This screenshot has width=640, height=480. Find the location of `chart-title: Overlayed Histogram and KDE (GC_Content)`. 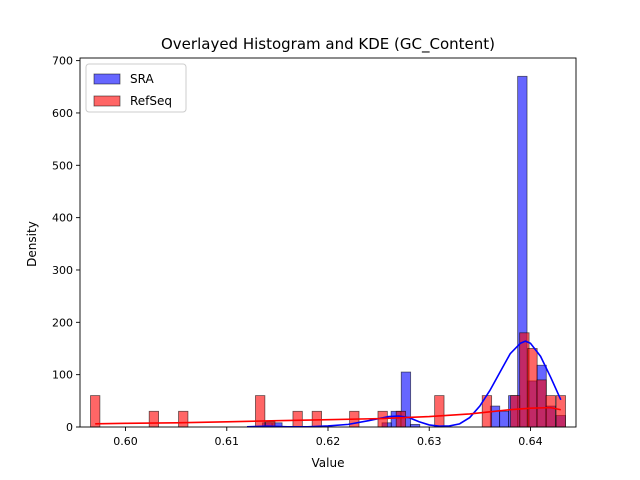

chart-title: Overlayed Histogram and KDE (GC_Content) is located at coordinates (328, 44).